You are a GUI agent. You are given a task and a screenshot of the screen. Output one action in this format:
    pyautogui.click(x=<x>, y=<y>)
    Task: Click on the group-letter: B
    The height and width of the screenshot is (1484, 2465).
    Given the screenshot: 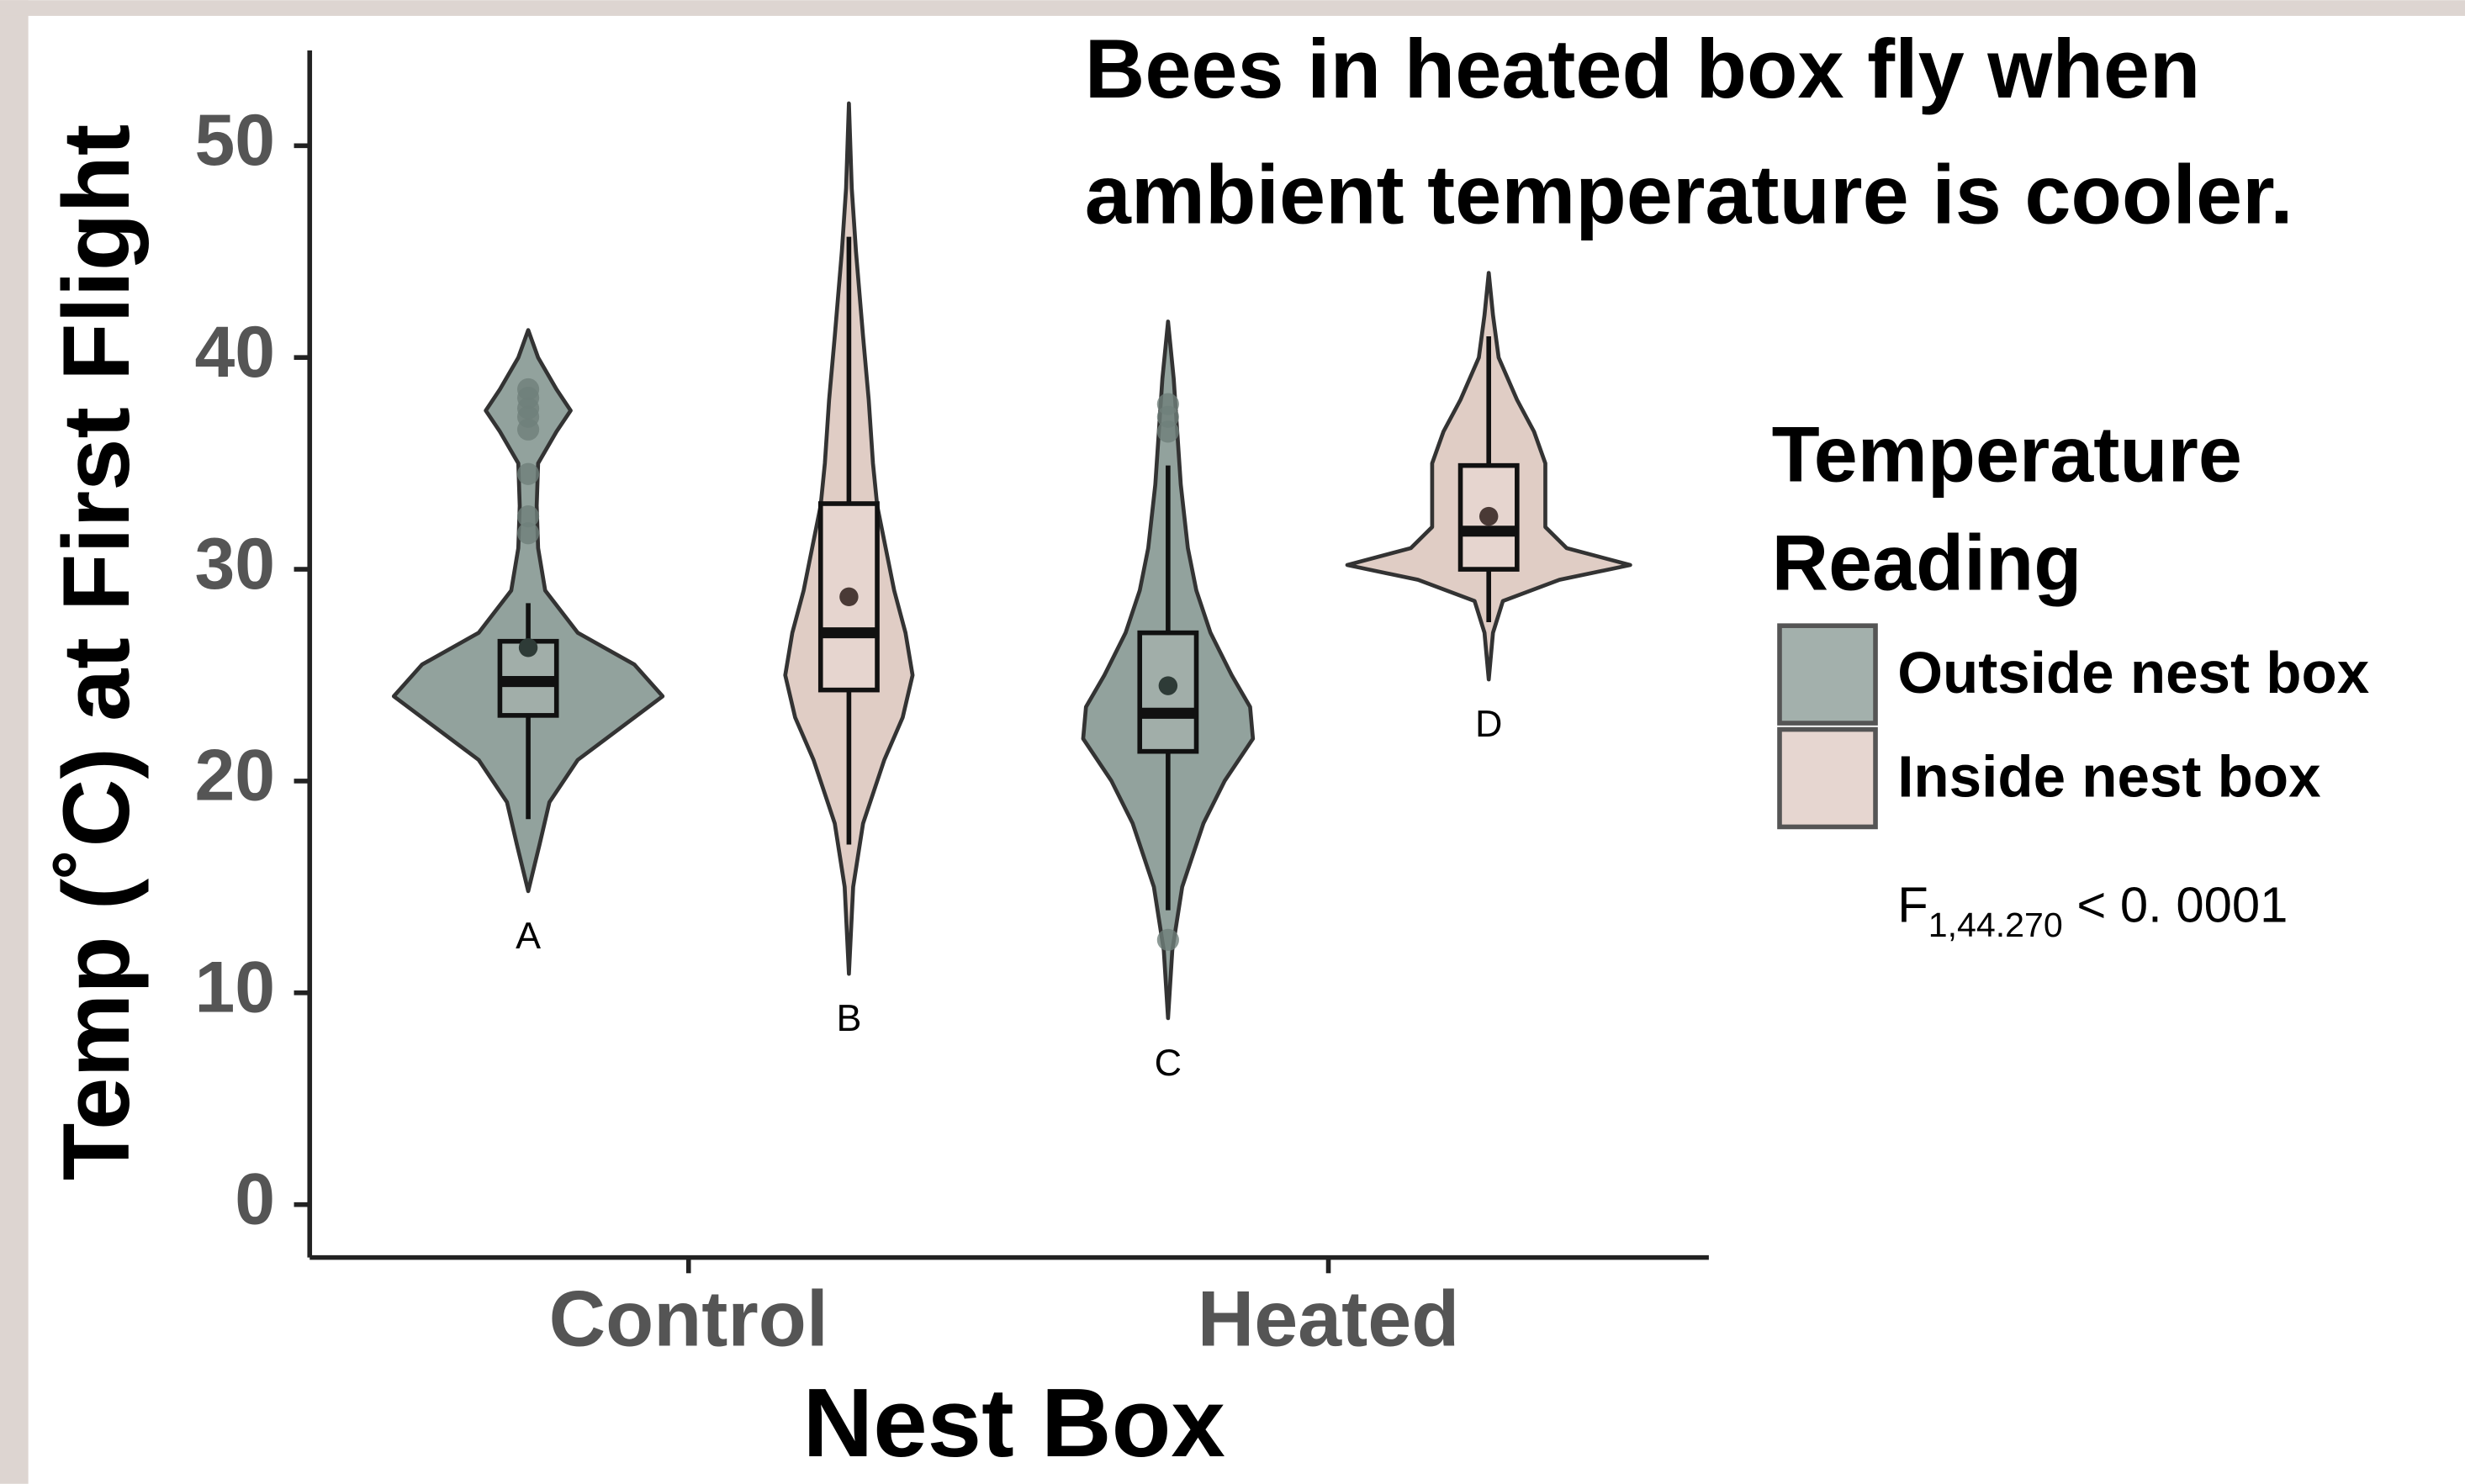 What is the action you would take?
    pyautogui.click(x=848, y=1017)
    